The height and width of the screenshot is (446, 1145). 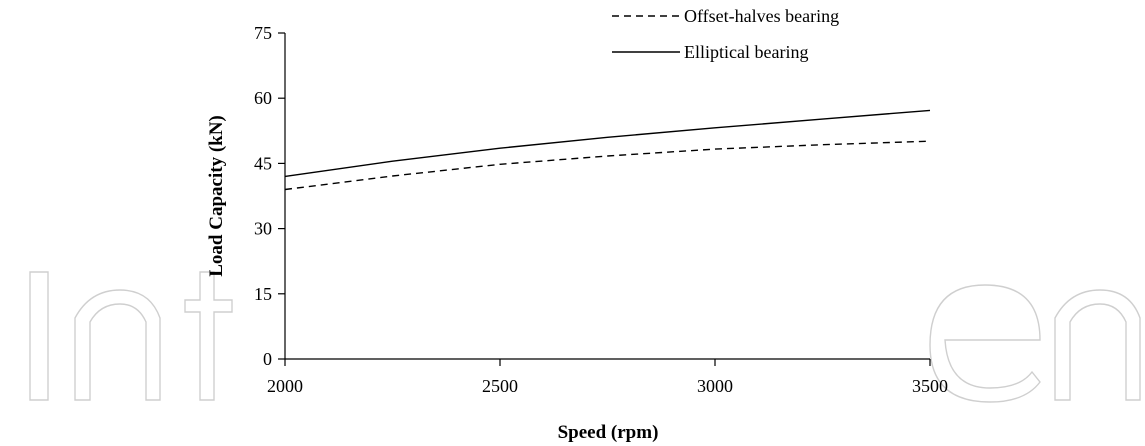 I want to click on x-tick-label: 2500, so click(x=500, y=386).